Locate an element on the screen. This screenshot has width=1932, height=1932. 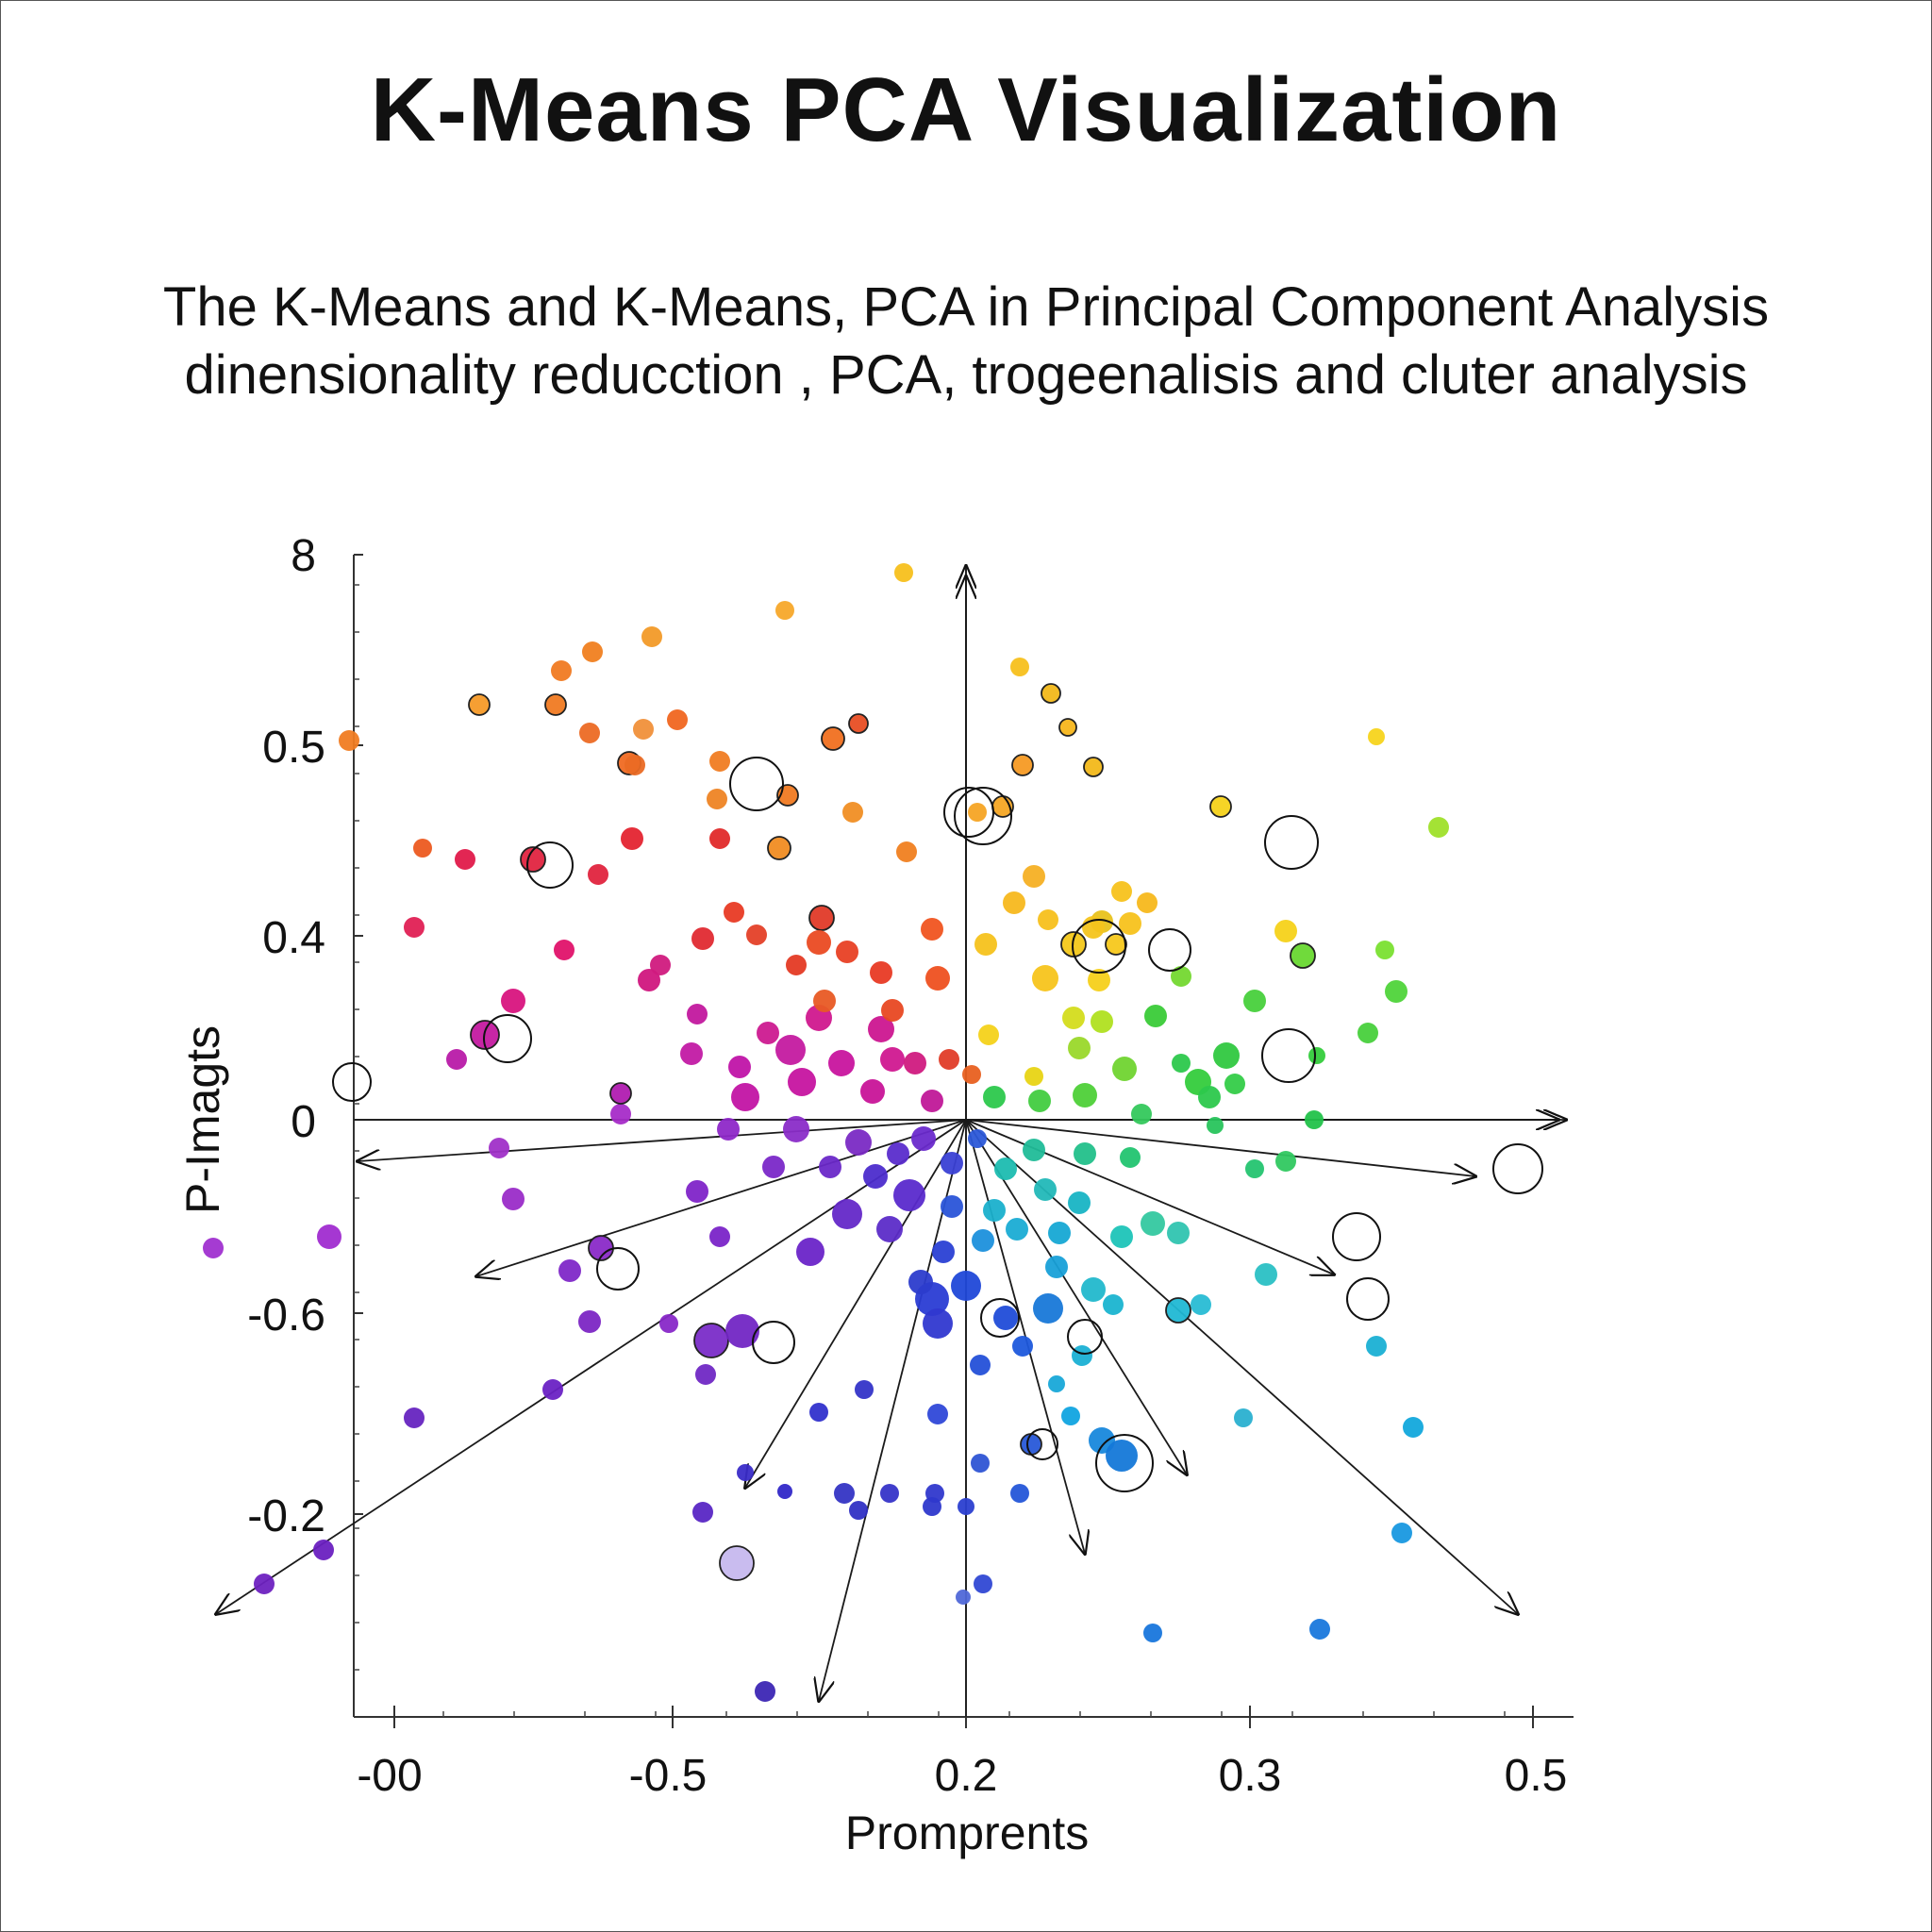
x-tick-label: 0.5 is located at coordinates (1537, 1776).